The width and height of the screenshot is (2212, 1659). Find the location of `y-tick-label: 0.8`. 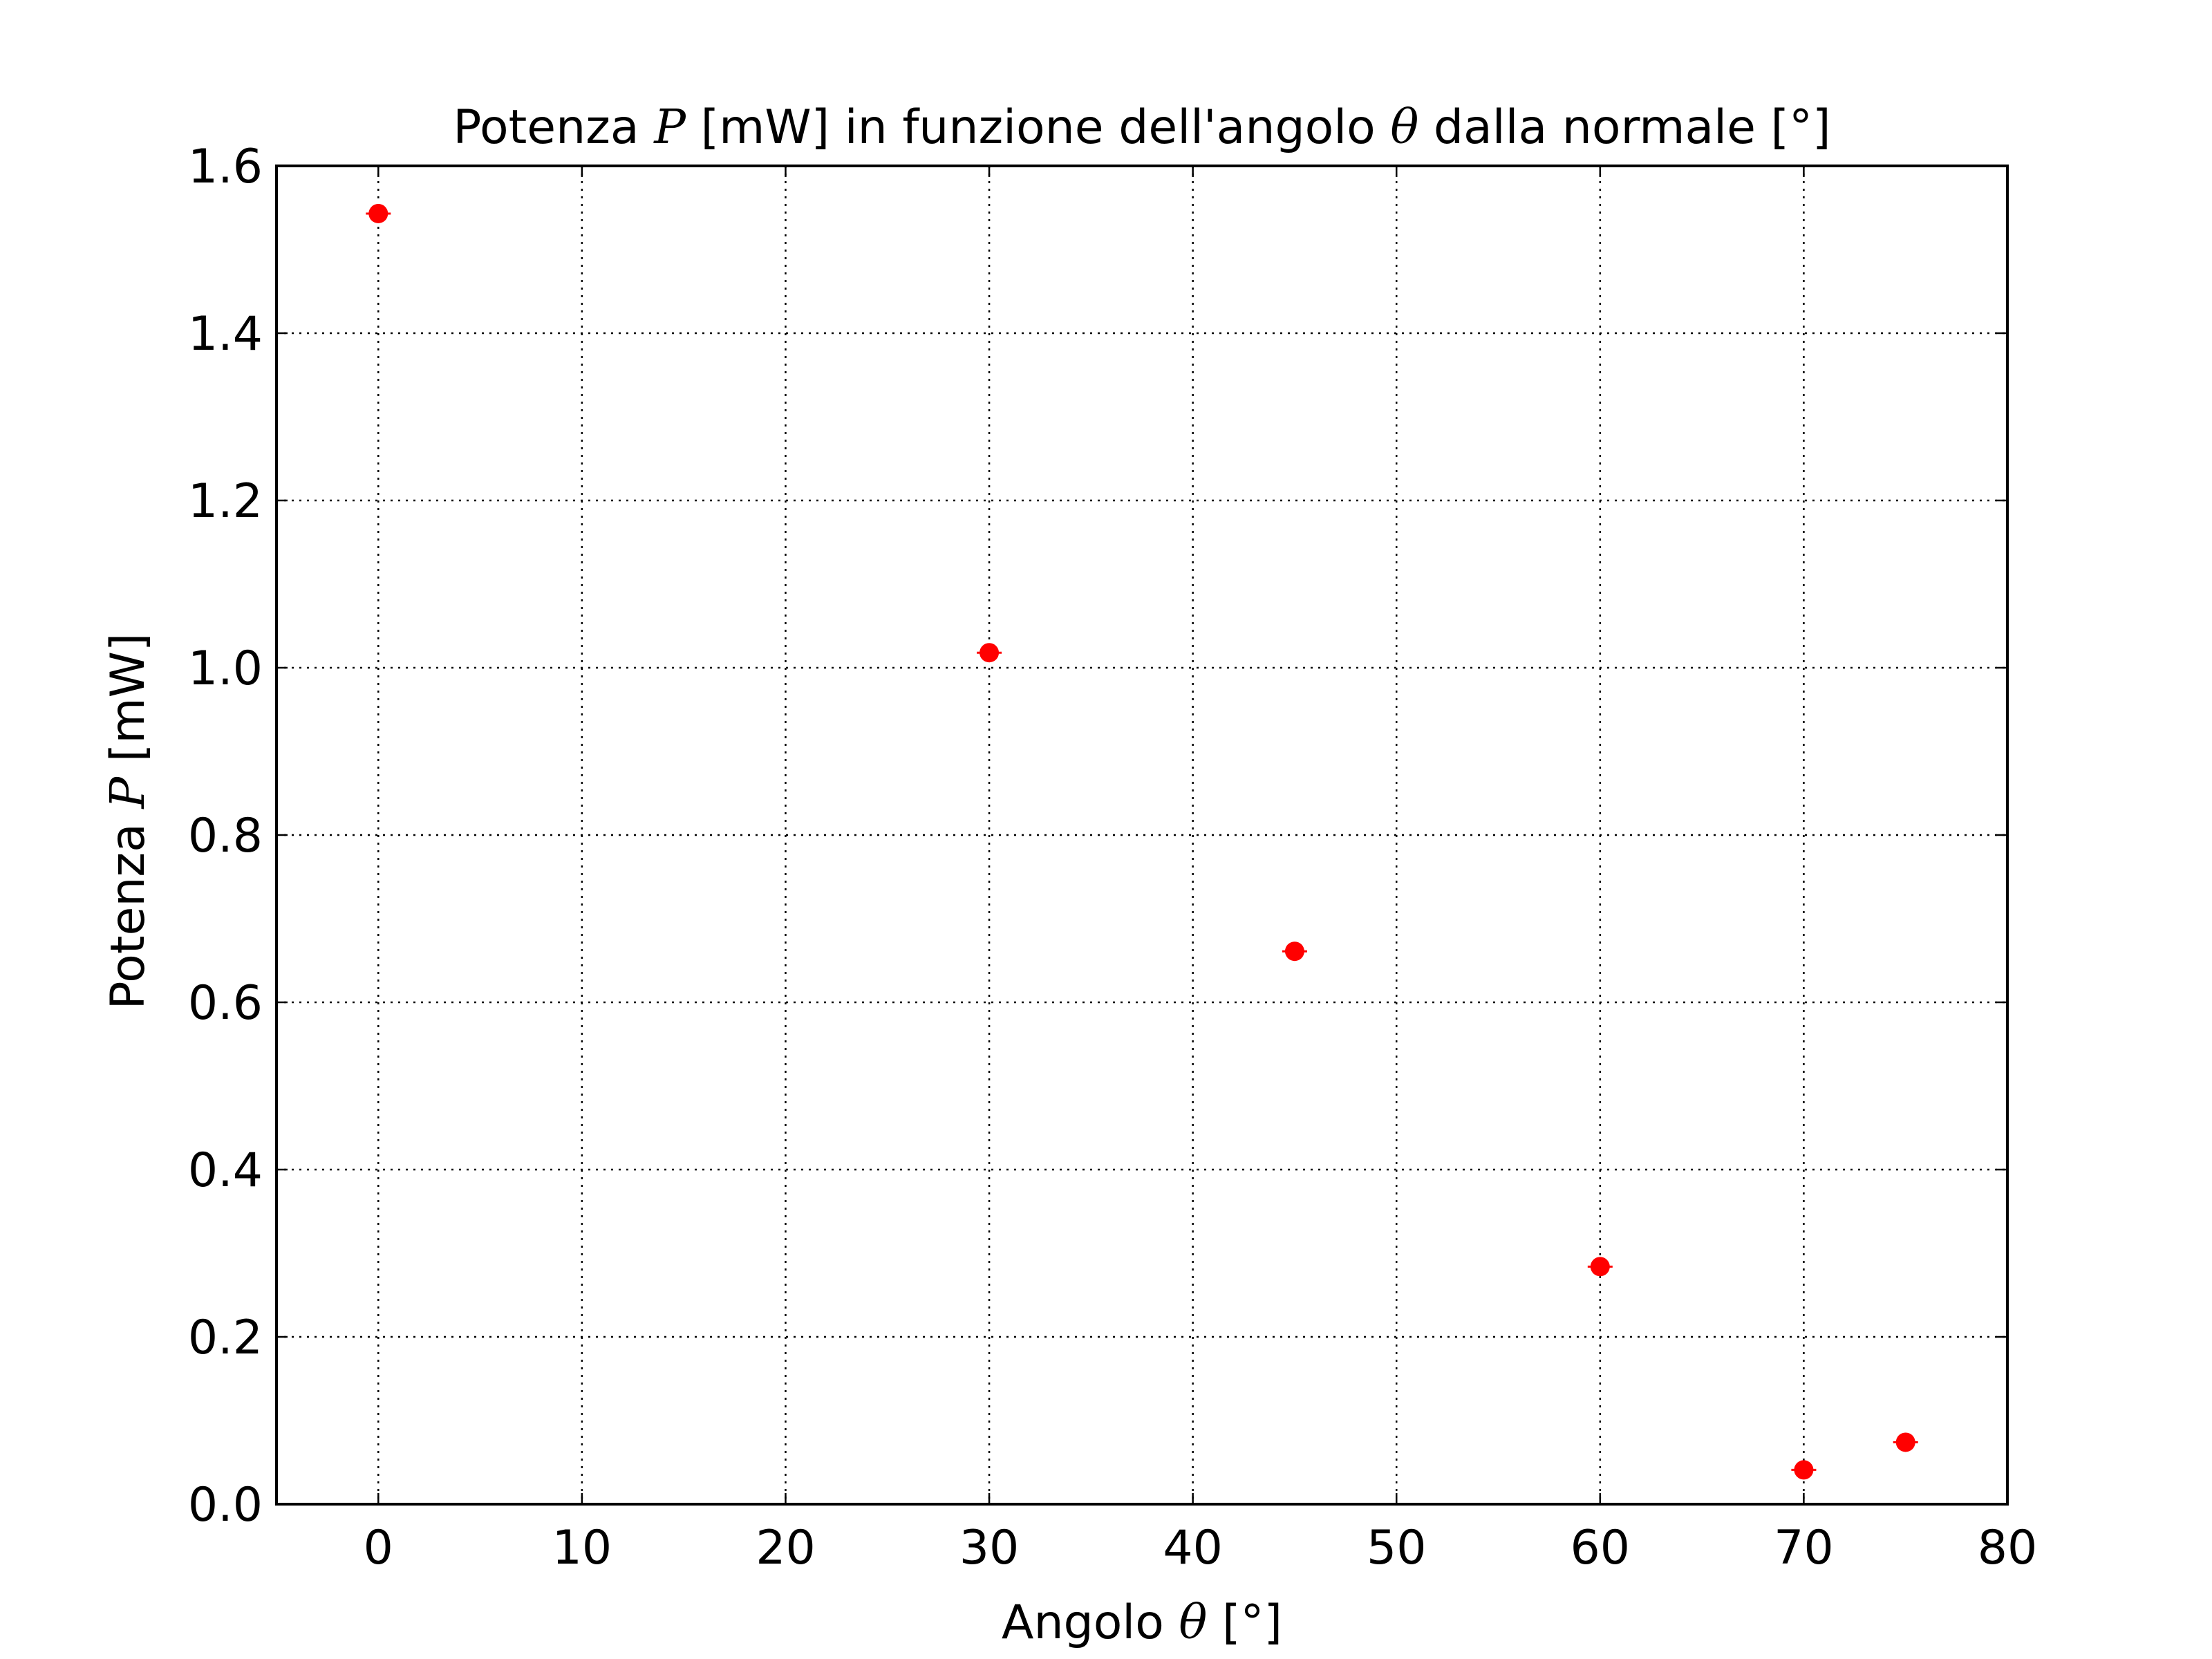

y-tick-label: 0.8 is located at coordinates (225, 836).